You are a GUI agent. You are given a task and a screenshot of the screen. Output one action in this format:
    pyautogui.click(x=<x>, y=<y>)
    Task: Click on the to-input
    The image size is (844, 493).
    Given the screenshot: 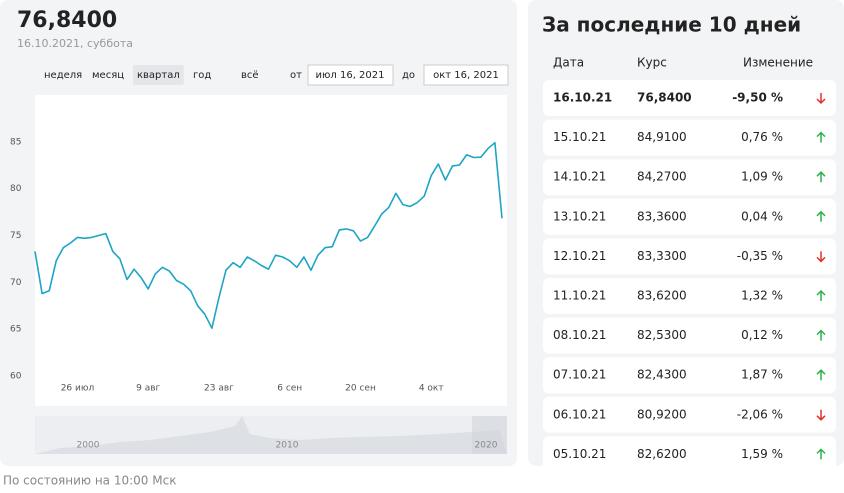 What is the action you would take?
    pyautogui.click(x=466, y=75)
    